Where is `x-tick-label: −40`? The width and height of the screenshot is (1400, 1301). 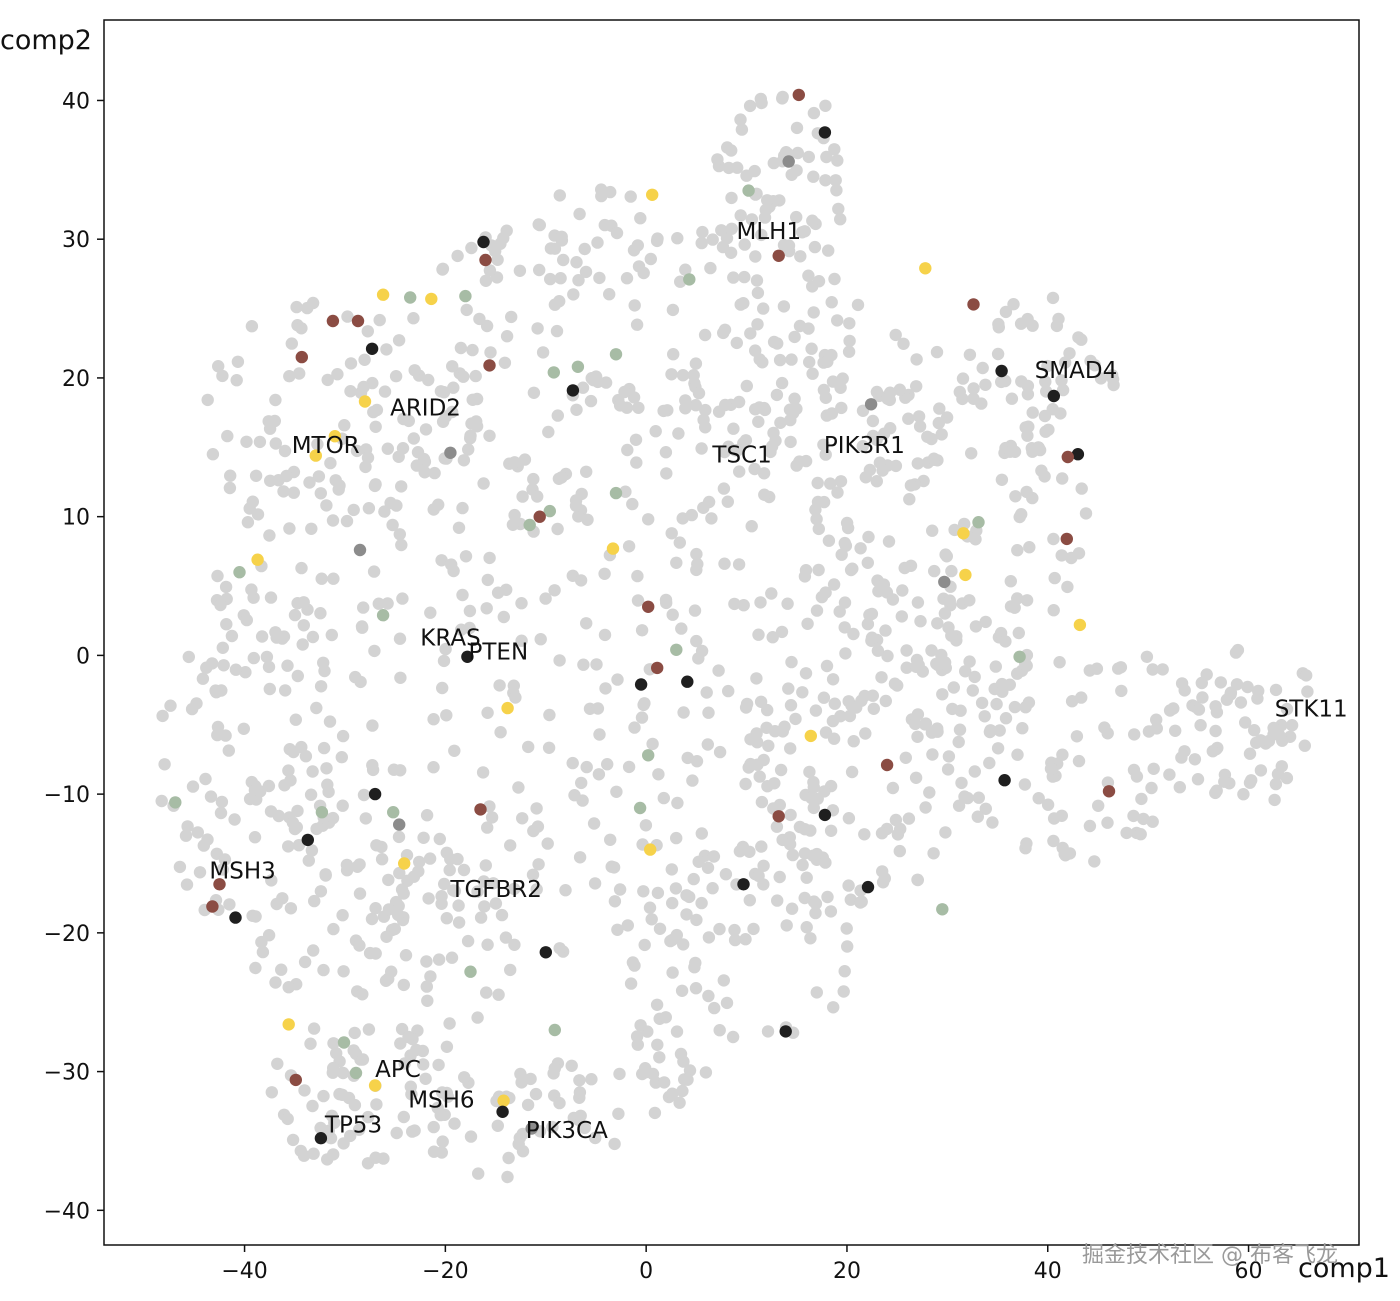 x-tick-label: −40 is located at coordinates (244, 1271).